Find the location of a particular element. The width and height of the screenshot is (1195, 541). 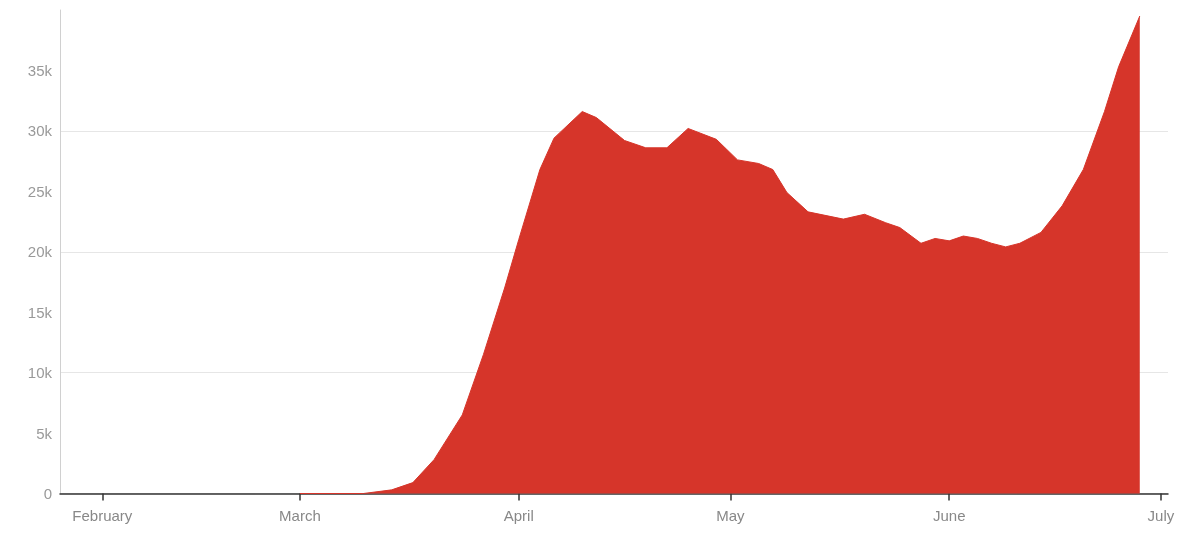

y-tick-label: 15k is located at coordinates (40, 312).